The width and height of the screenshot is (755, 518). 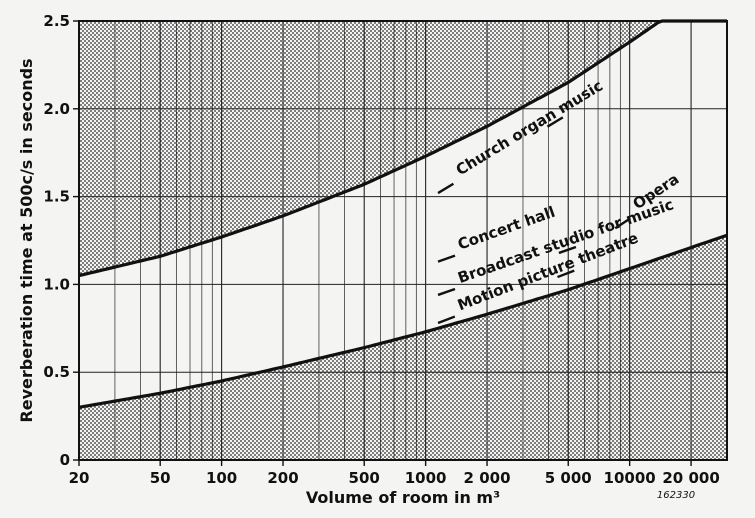 What do you see at coordinates (630, 478) in the screenshot?
I see `x-tick-label: 10000` at bounding box center [630, 478].